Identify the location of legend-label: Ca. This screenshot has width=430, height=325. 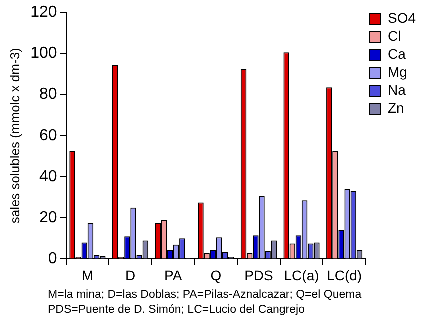
(397, 54).